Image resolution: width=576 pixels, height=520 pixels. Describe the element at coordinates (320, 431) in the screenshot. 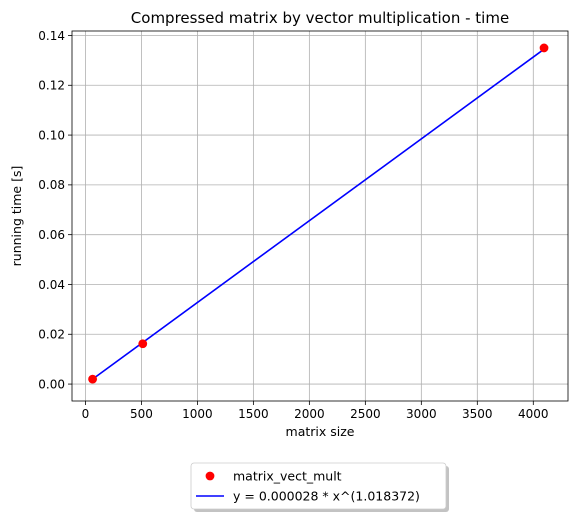

I see `x-axis-label: matrix size` at that location.